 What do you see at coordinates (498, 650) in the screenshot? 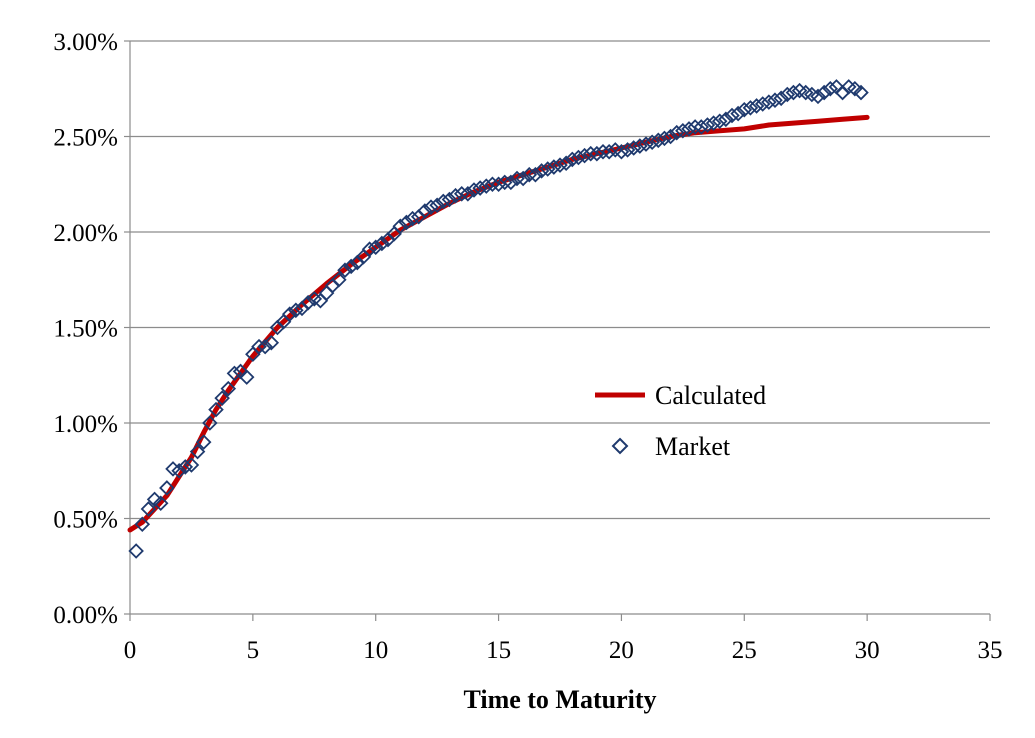
I see `x-tick-label: 15` at bounding box center [498, 650].